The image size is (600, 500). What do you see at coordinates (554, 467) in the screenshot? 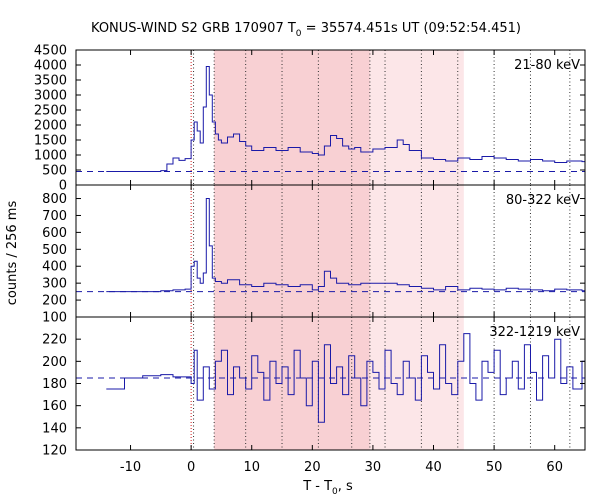
I see `x-tick-label: 60` at bounding box center [554, 467].